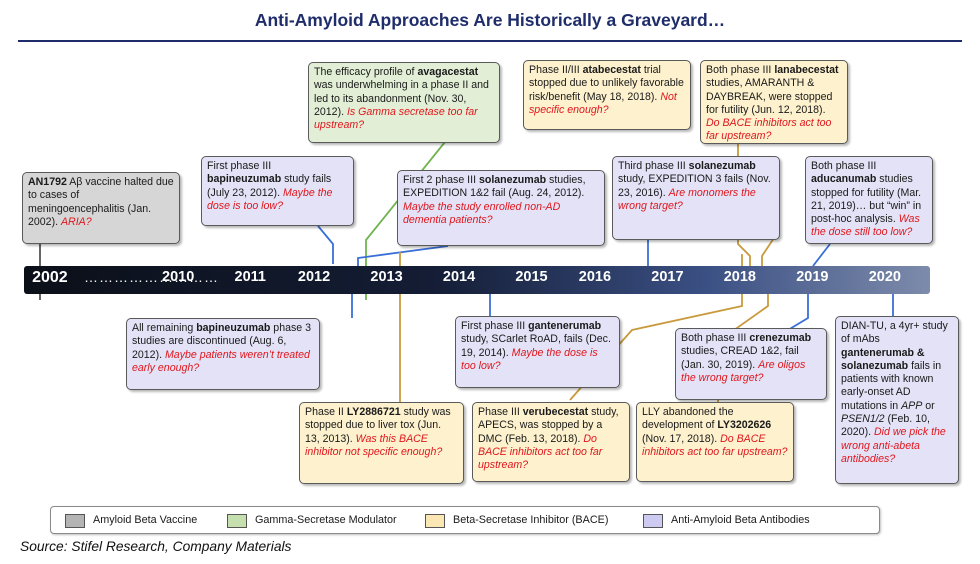 This screenshot has height=564, width=980. Describe the element at coordinates (770, 249) in the screenshot. I see `connector-lanabecestat` at that location.